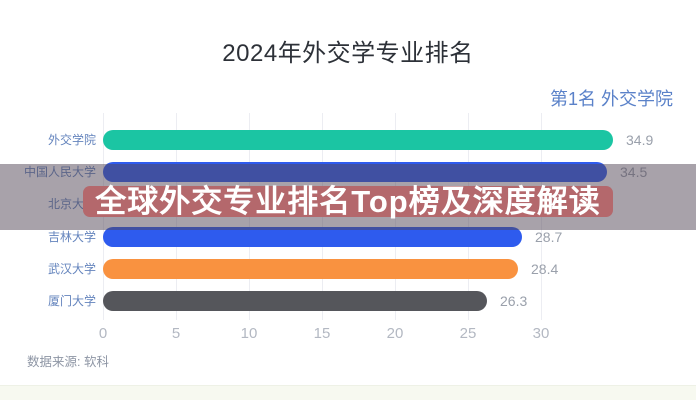 Image resolution: width=696 pixels, height=400 pixels. Describe the element at coordinates (468, 333) in the screenshot. I see `x-tick-label: 25` at that location.